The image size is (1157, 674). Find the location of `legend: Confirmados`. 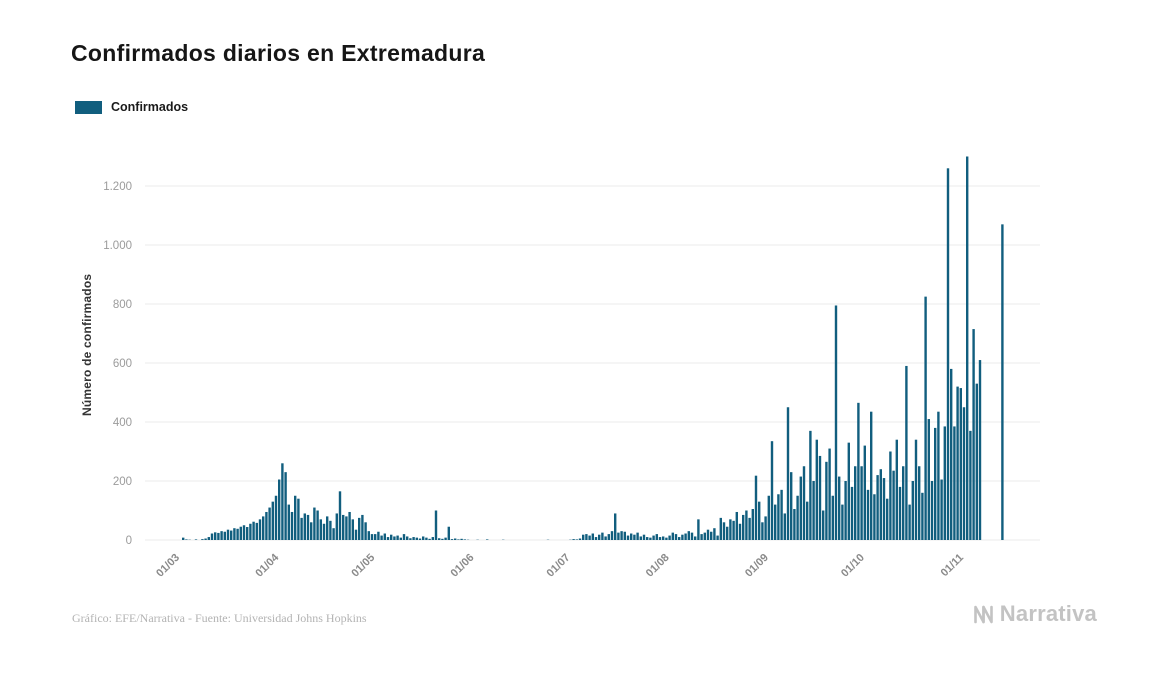

legend: Confirmados is located at coordinates (131, 107).